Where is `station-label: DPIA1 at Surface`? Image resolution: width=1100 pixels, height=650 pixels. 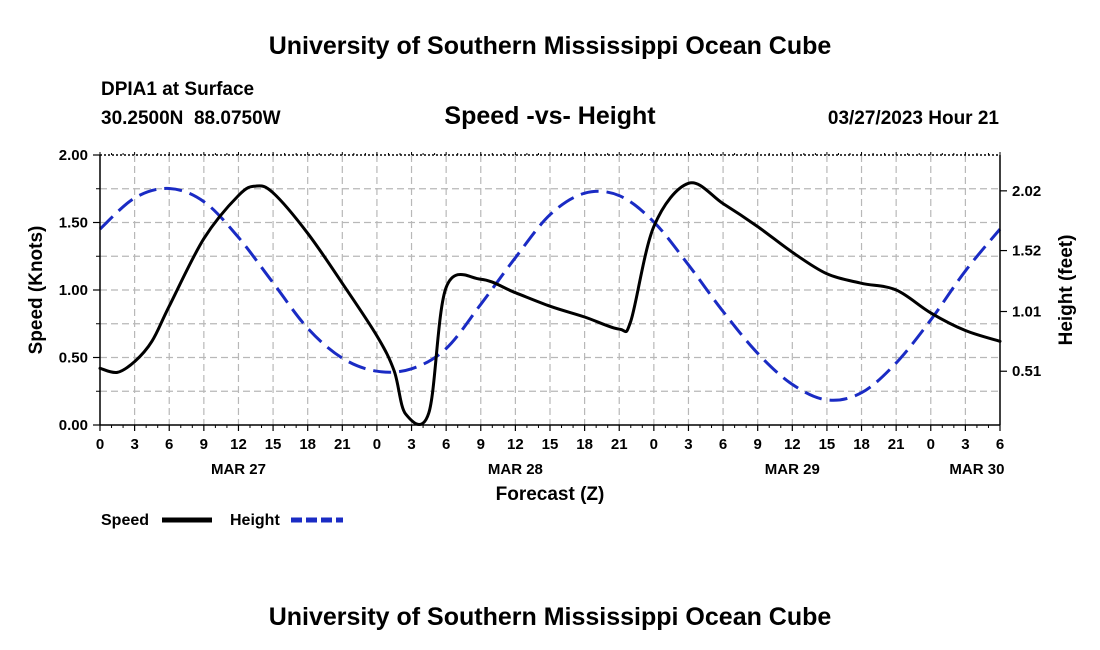
station-label: DPIA1 at Surface is located at coordinates (177, 89).